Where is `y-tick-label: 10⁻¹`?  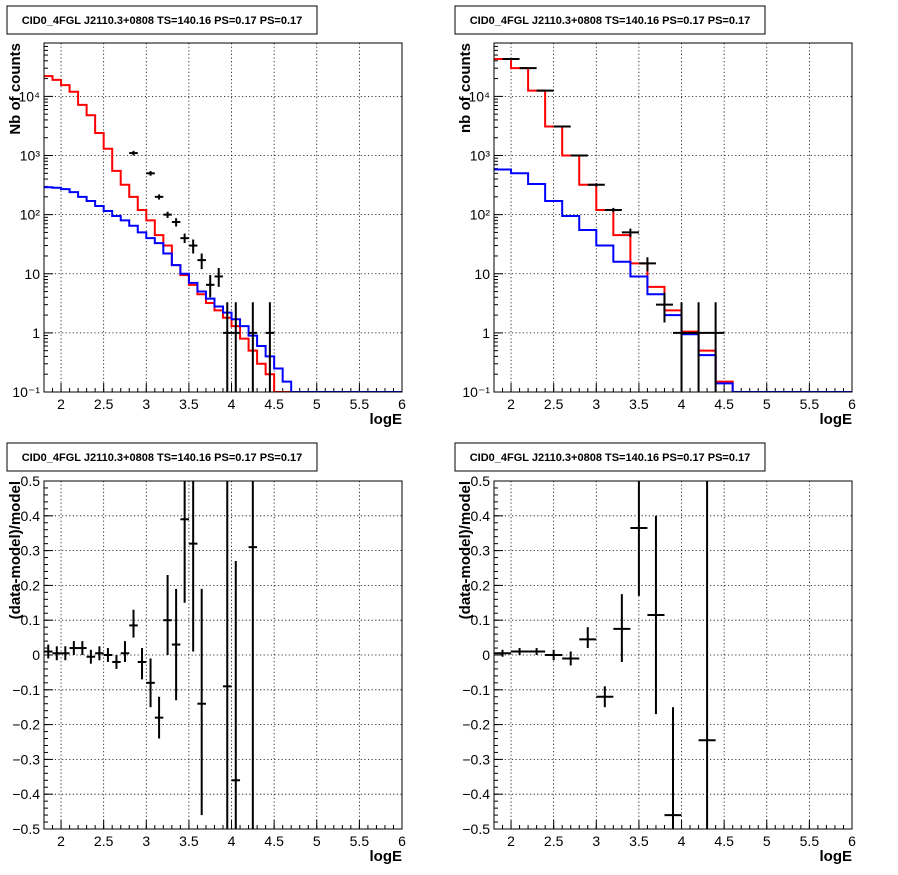 y-tick-label: 10⁻¹ is located at coordinates (476, 392).